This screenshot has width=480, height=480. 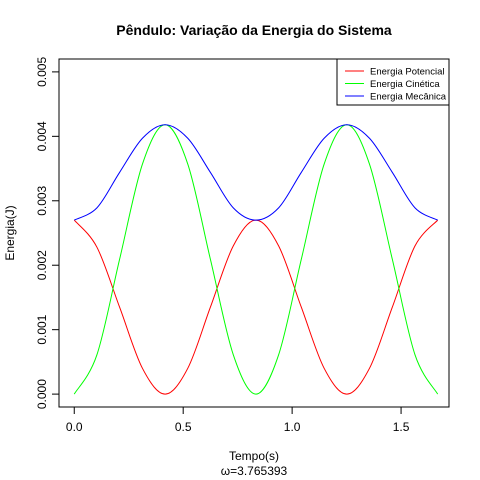 I want to click on y-axis: 0.000 0.001 0.002 0.003 0.004 0.005, so click(x=47, y=233).